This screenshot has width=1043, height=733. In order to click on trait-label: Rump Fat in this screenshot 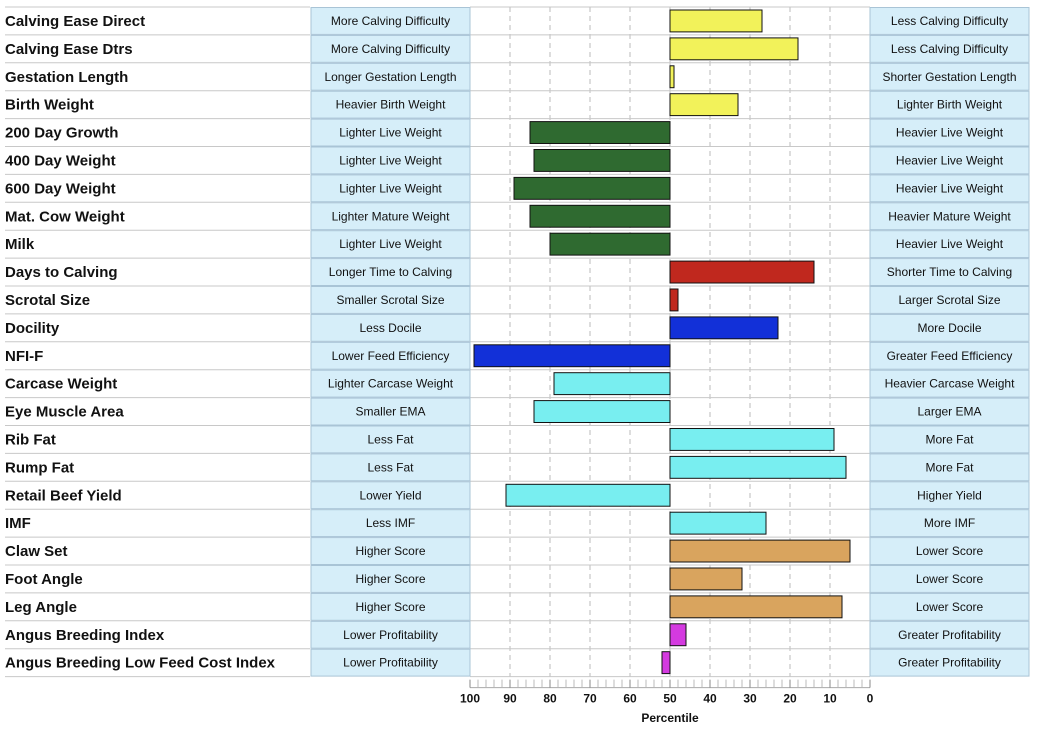, I will do `click(39, 467)`.